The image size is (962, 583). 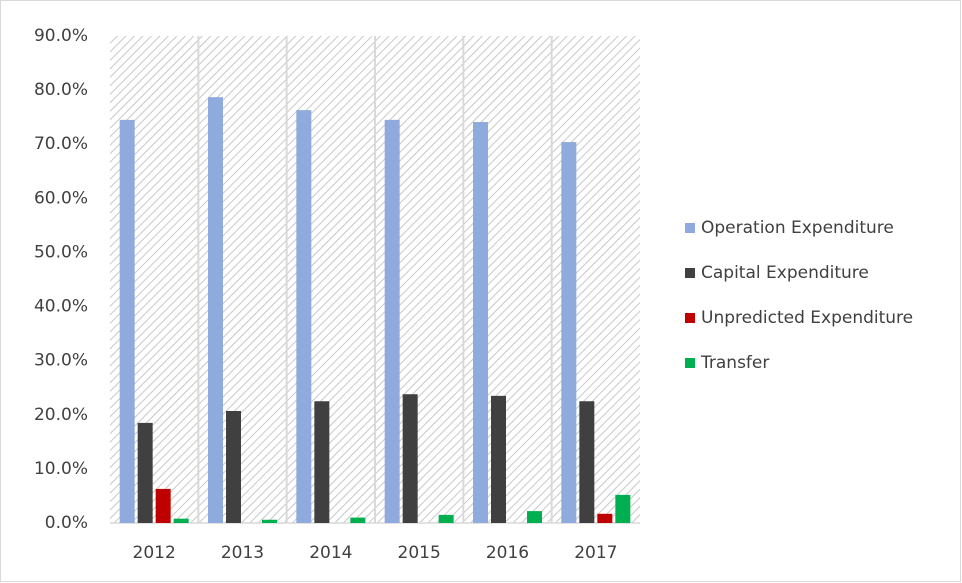 I want to click on y-tick-label: 10.0%, so click(x=61, y=469).